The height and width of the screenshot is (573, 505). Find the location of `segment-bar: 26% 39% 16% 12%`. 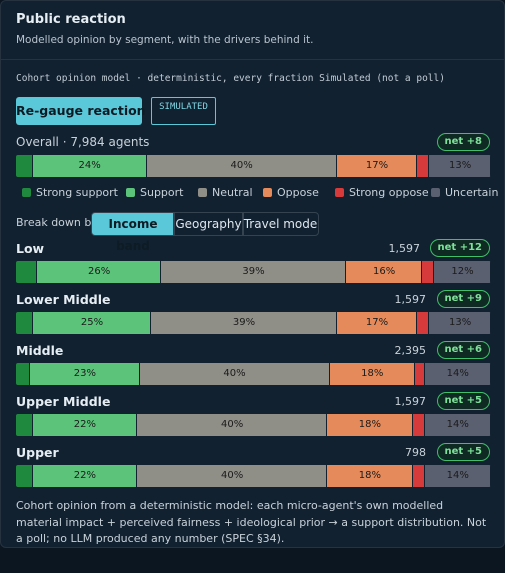

segment-bar: 26% 39% 16% 12% is located at coordinates (253, 272).